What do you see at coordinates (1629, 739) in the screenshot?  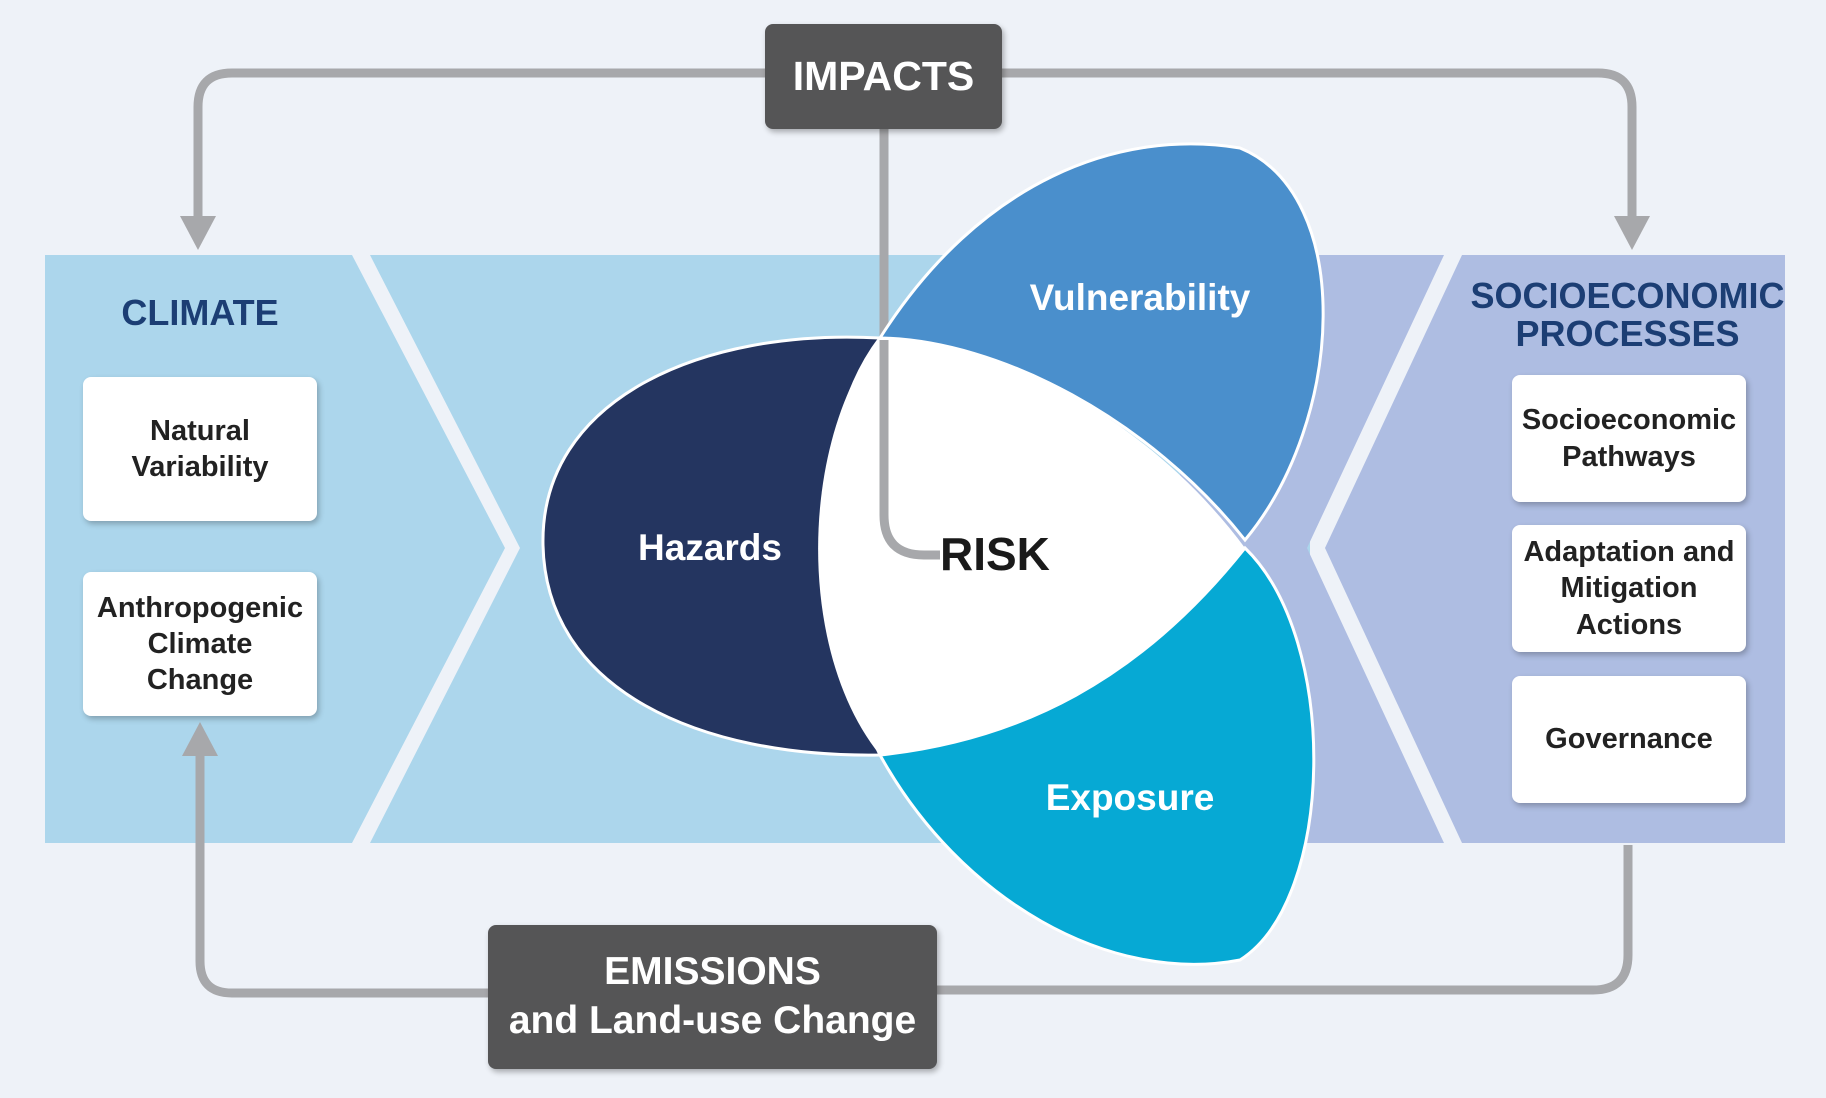 I see `governance-card: Governance` at bounding box center [1629, 739].